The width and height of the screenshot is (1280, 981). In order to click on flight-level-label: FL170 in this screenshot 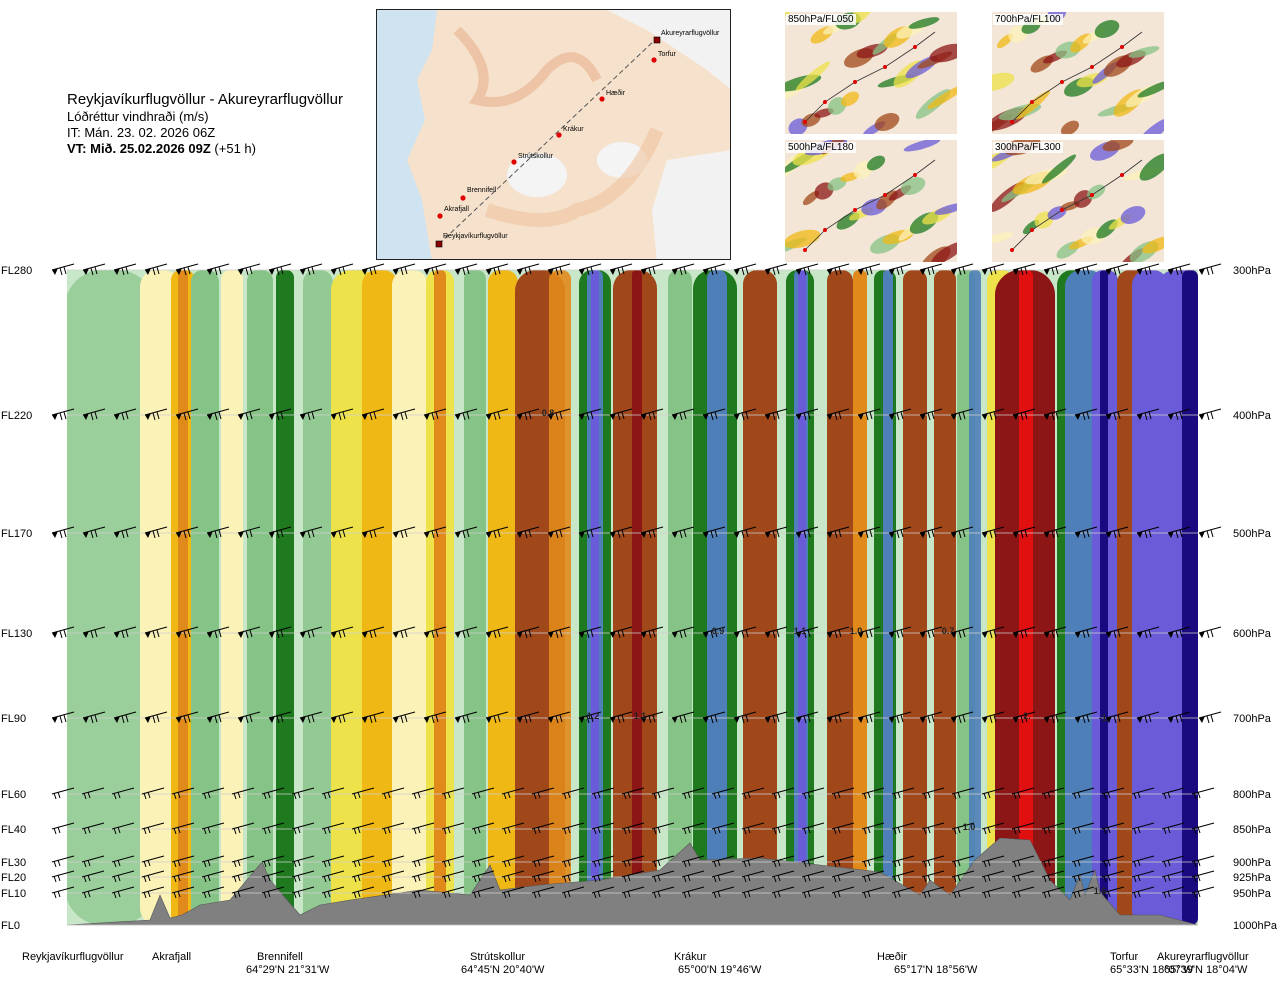, I will do `click(16, 534)`.